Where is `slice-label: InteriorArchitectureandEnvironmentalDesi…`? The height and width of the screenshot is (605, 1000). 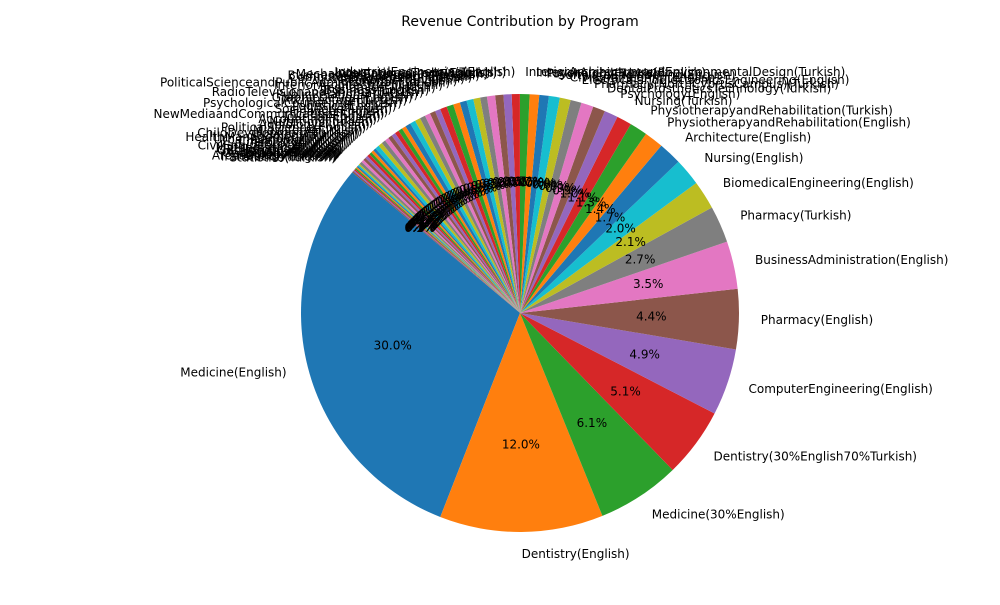 slice-label: InteriorArchitectureandEnvironmentalDesi… is located at coordinates (685, 72).